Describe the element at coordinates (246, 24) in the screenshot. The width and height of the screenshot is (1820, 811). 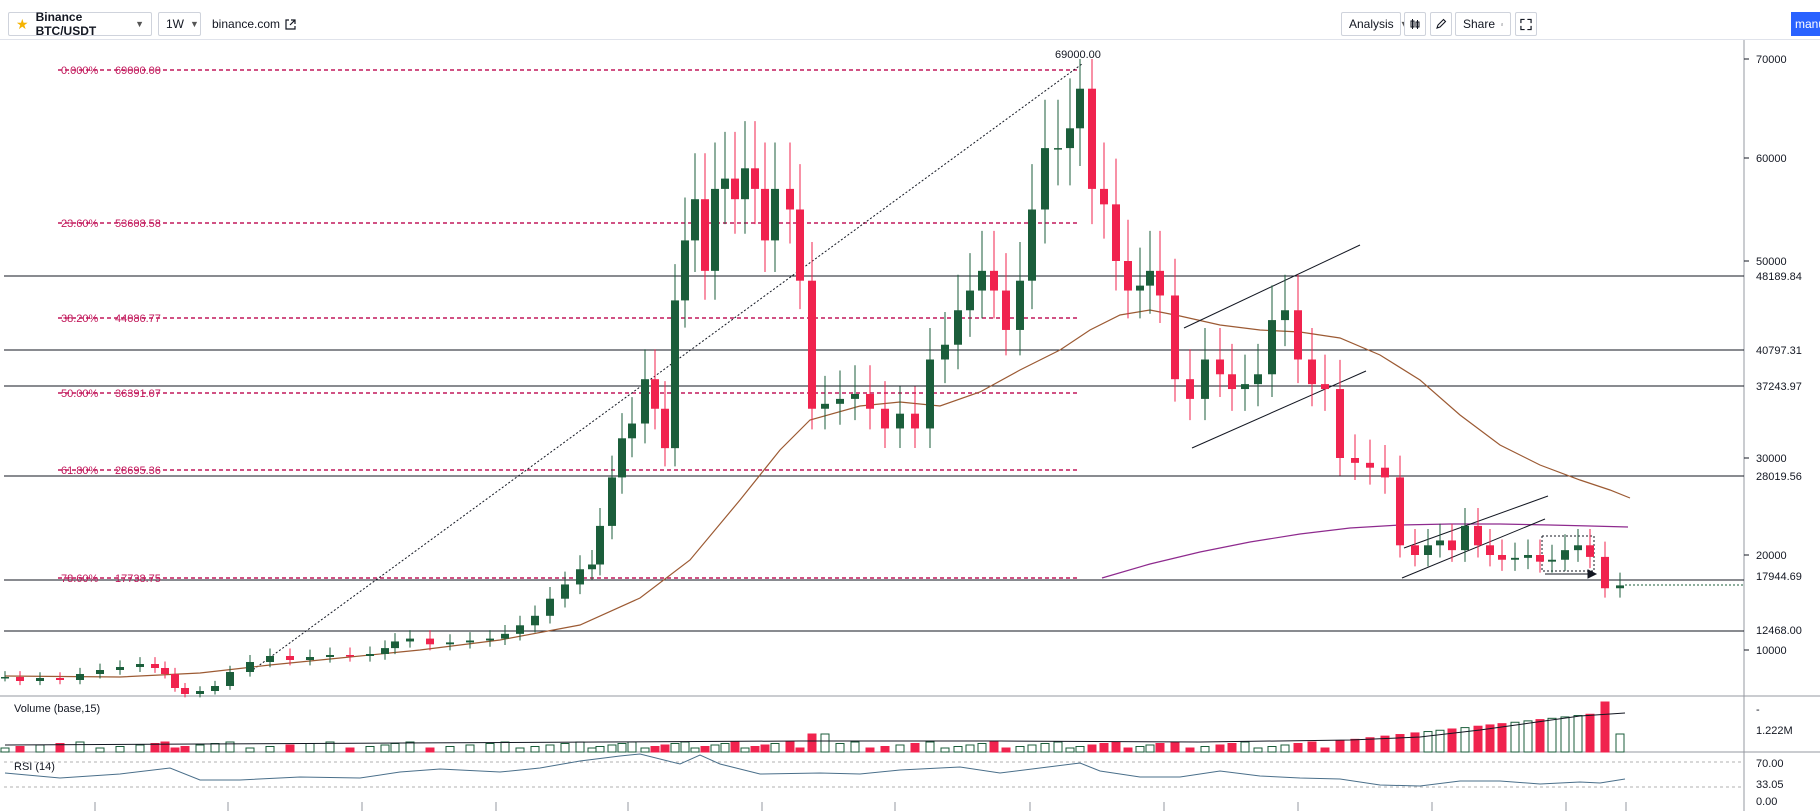
I see `source-label: binance.com` at that location.